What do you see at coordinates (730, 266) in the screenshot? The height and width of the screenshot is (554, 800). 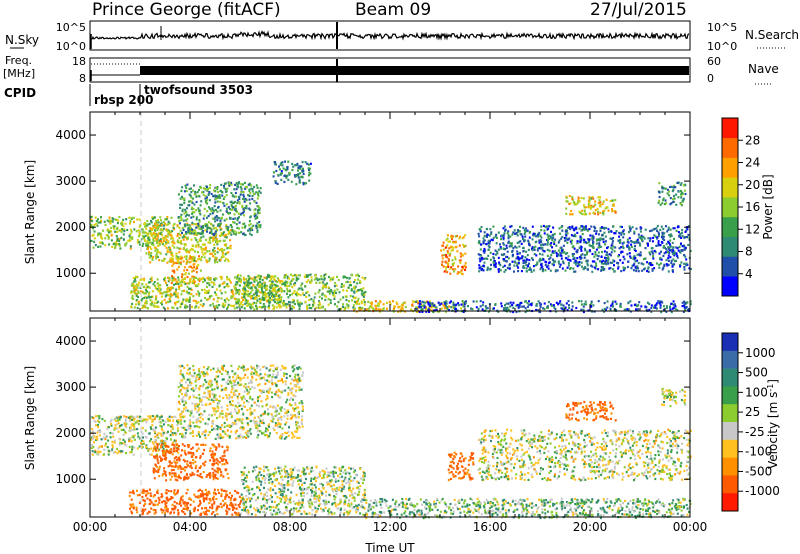 I see `colorbar-swatch` at bounding box center [730, 266].